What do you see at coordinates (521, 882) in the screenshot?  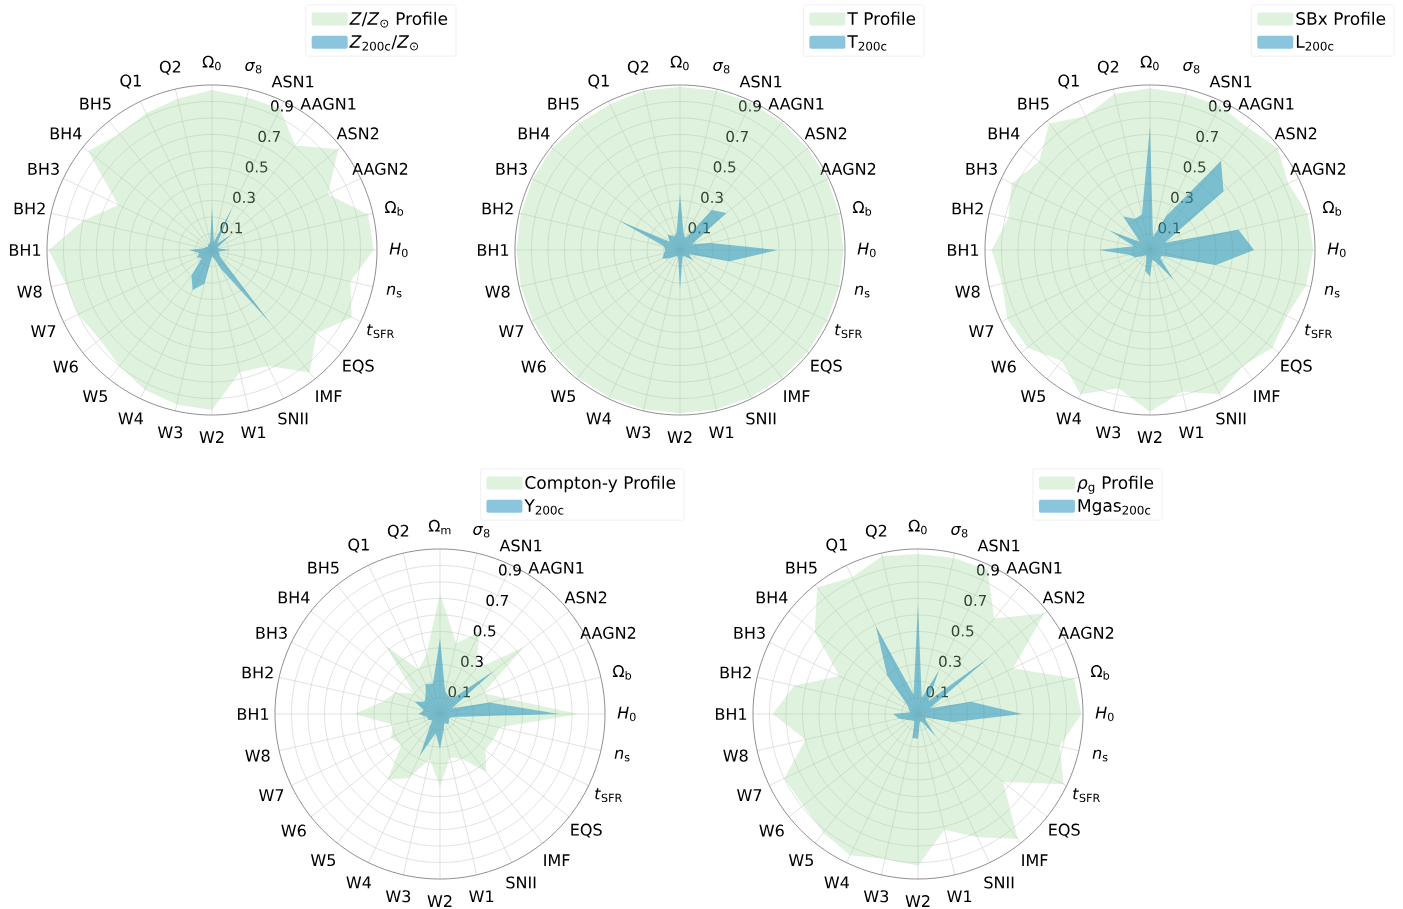 I see `spoke-label: SNII` at bounding box center [521, 882].